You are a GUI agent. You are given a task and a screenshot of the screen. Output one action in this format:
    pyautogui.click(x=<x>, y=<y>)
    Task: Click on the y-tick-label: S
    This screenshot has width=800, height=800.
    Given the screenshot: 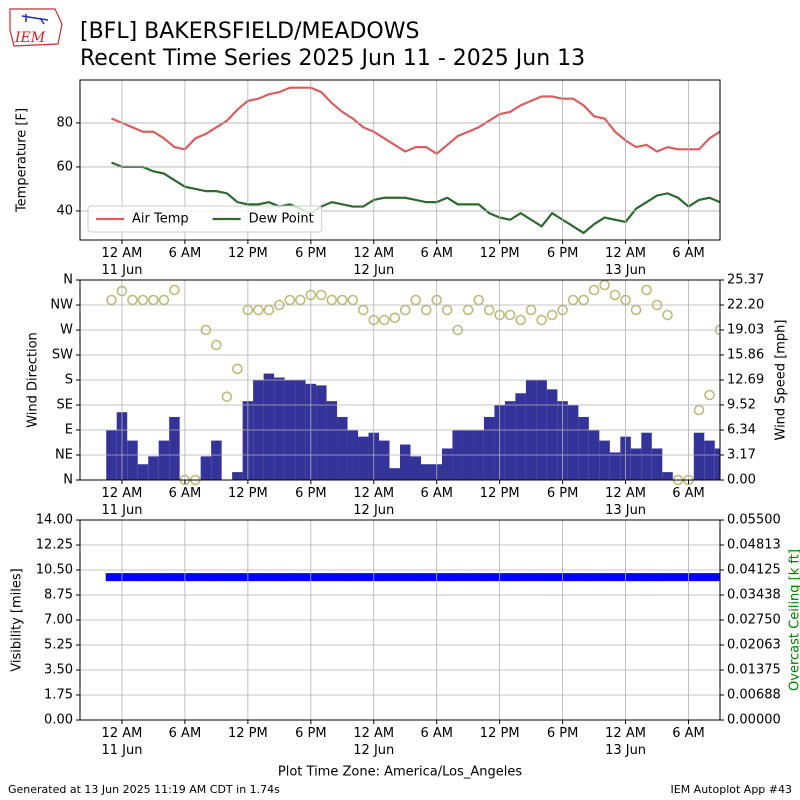 What is the action you would take?
    pyautogui.click(x=69, y=380)
    